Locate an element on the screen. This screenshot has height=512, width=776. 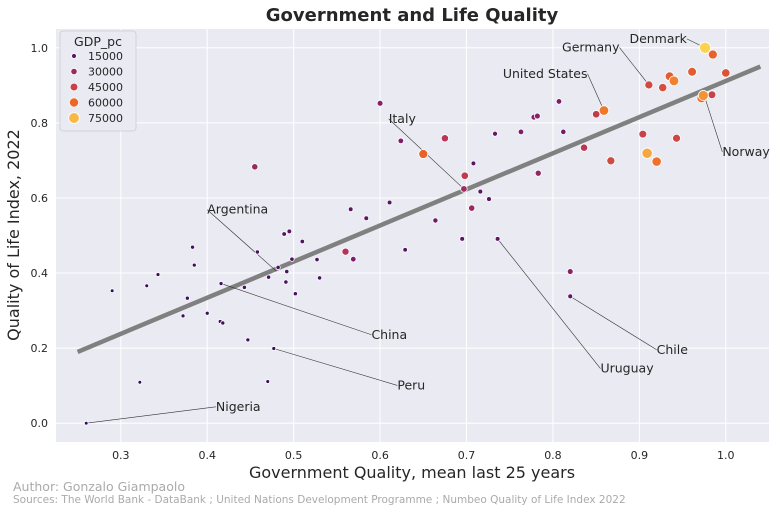
legend-entry-label: 60000 is located at coordinates (105, 103).